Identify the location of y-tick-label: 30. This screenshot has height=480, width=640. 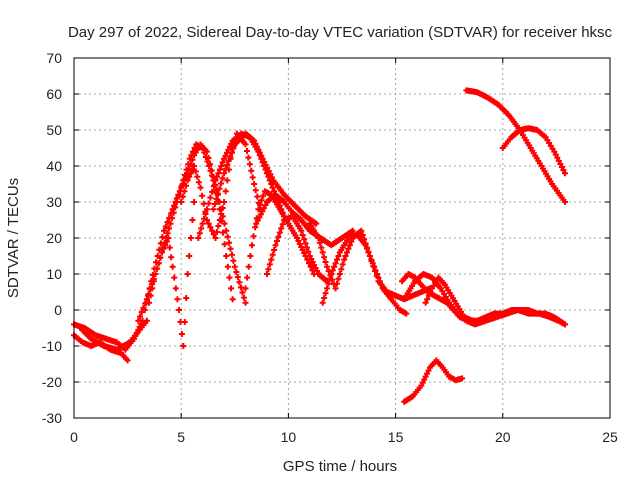
(54, 202).